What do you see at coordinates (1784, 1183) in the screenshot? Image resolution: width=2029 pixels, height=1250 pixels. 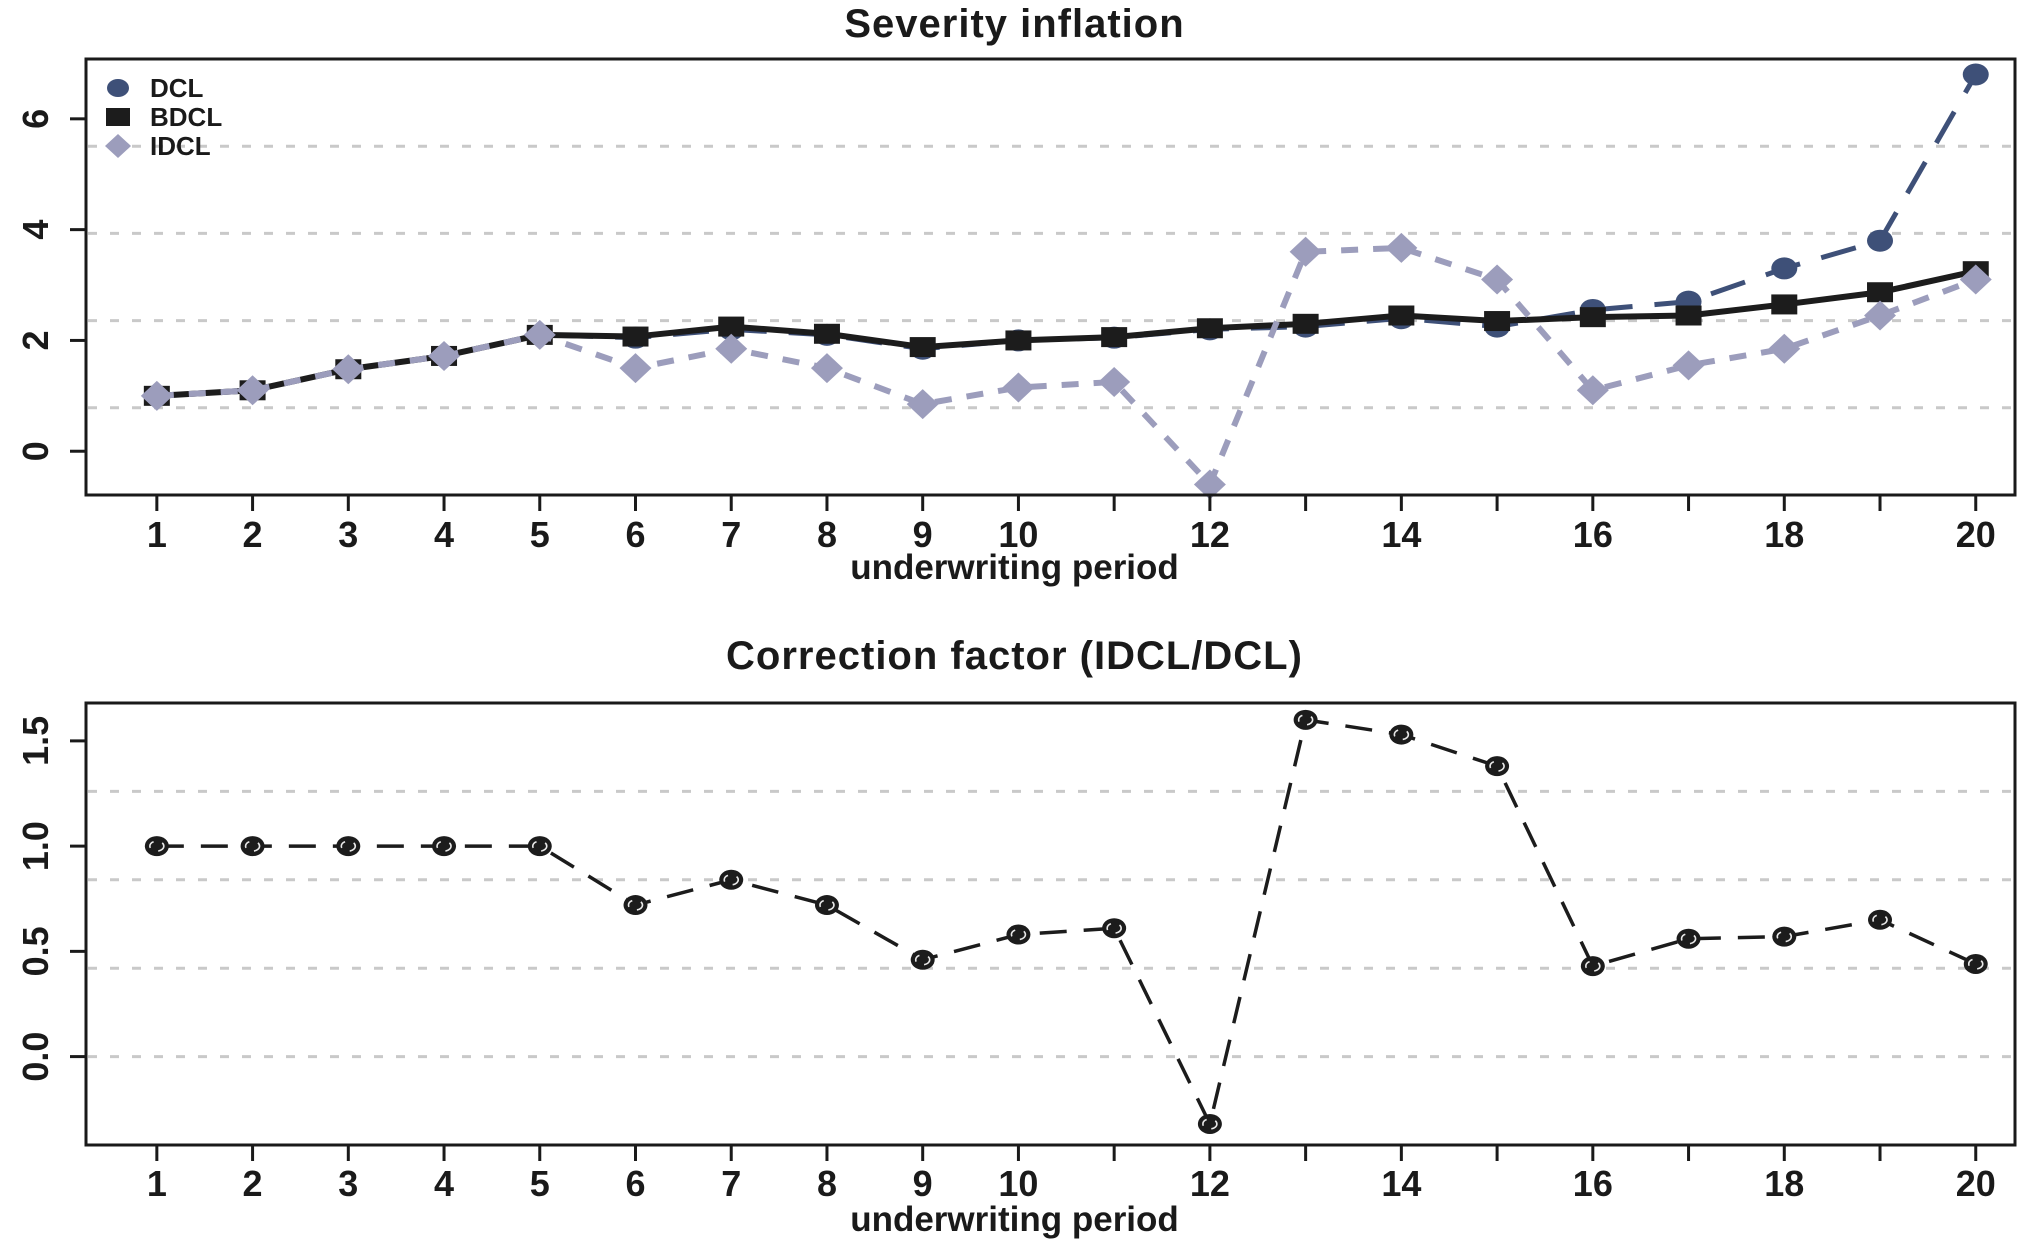 I see `x-tick-label: 18` at bounding box center [1784, 1183].